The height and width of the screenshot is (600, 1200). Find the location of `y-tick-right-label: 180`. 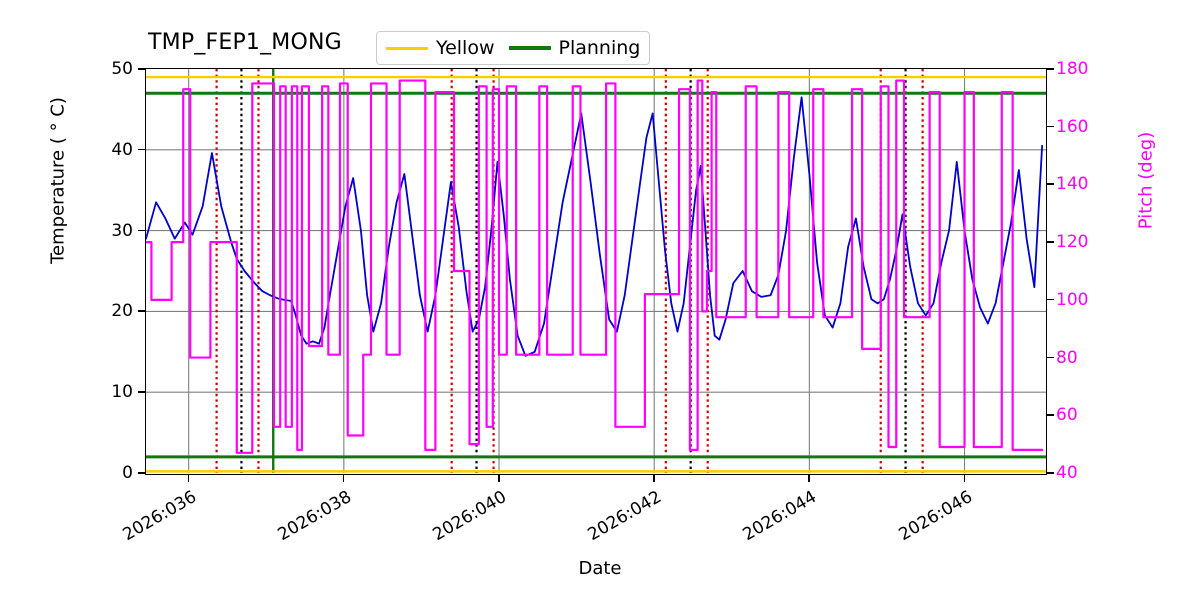

y-tick-right-label: 180 is located at coordinates (1072, 69).